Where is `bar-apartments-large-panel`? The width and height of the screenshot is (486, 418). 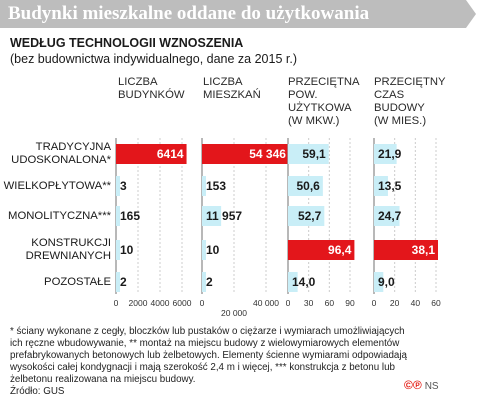 bar-apartments-large-panel is located at coordinates (204, 186).